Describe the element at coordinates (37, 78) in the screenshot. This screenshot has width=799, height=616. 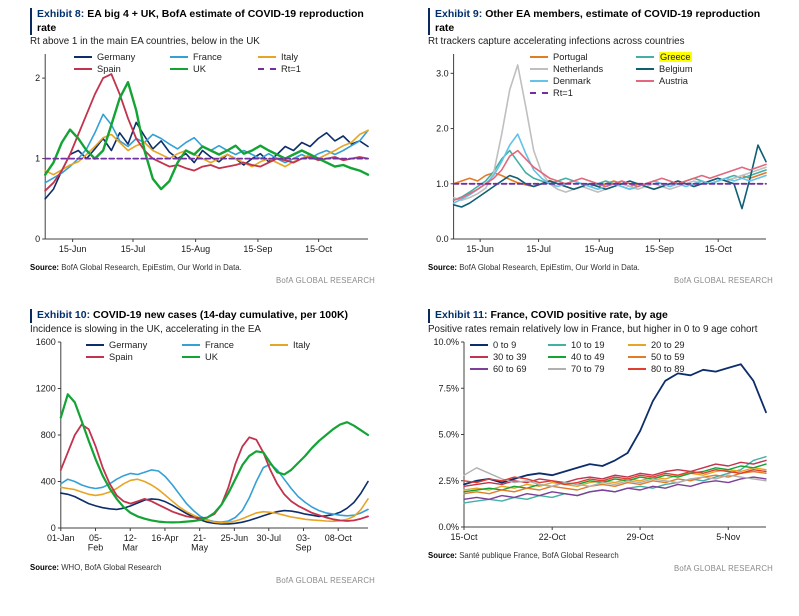
I see `y-tick-label: 2` at that location.